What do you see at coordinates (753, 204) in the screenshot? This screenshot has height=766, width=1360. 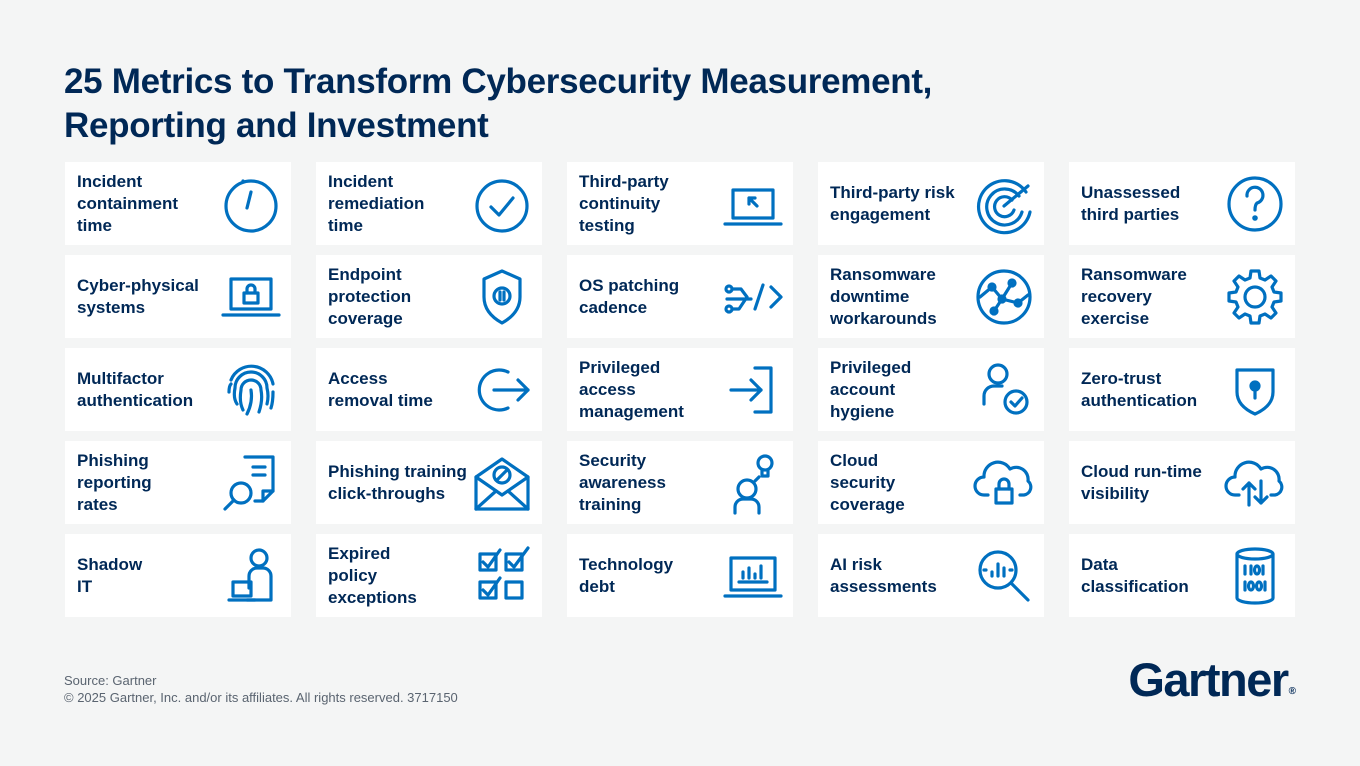 I see `laptop-cursor-icon` at bounding box center [753, 204].